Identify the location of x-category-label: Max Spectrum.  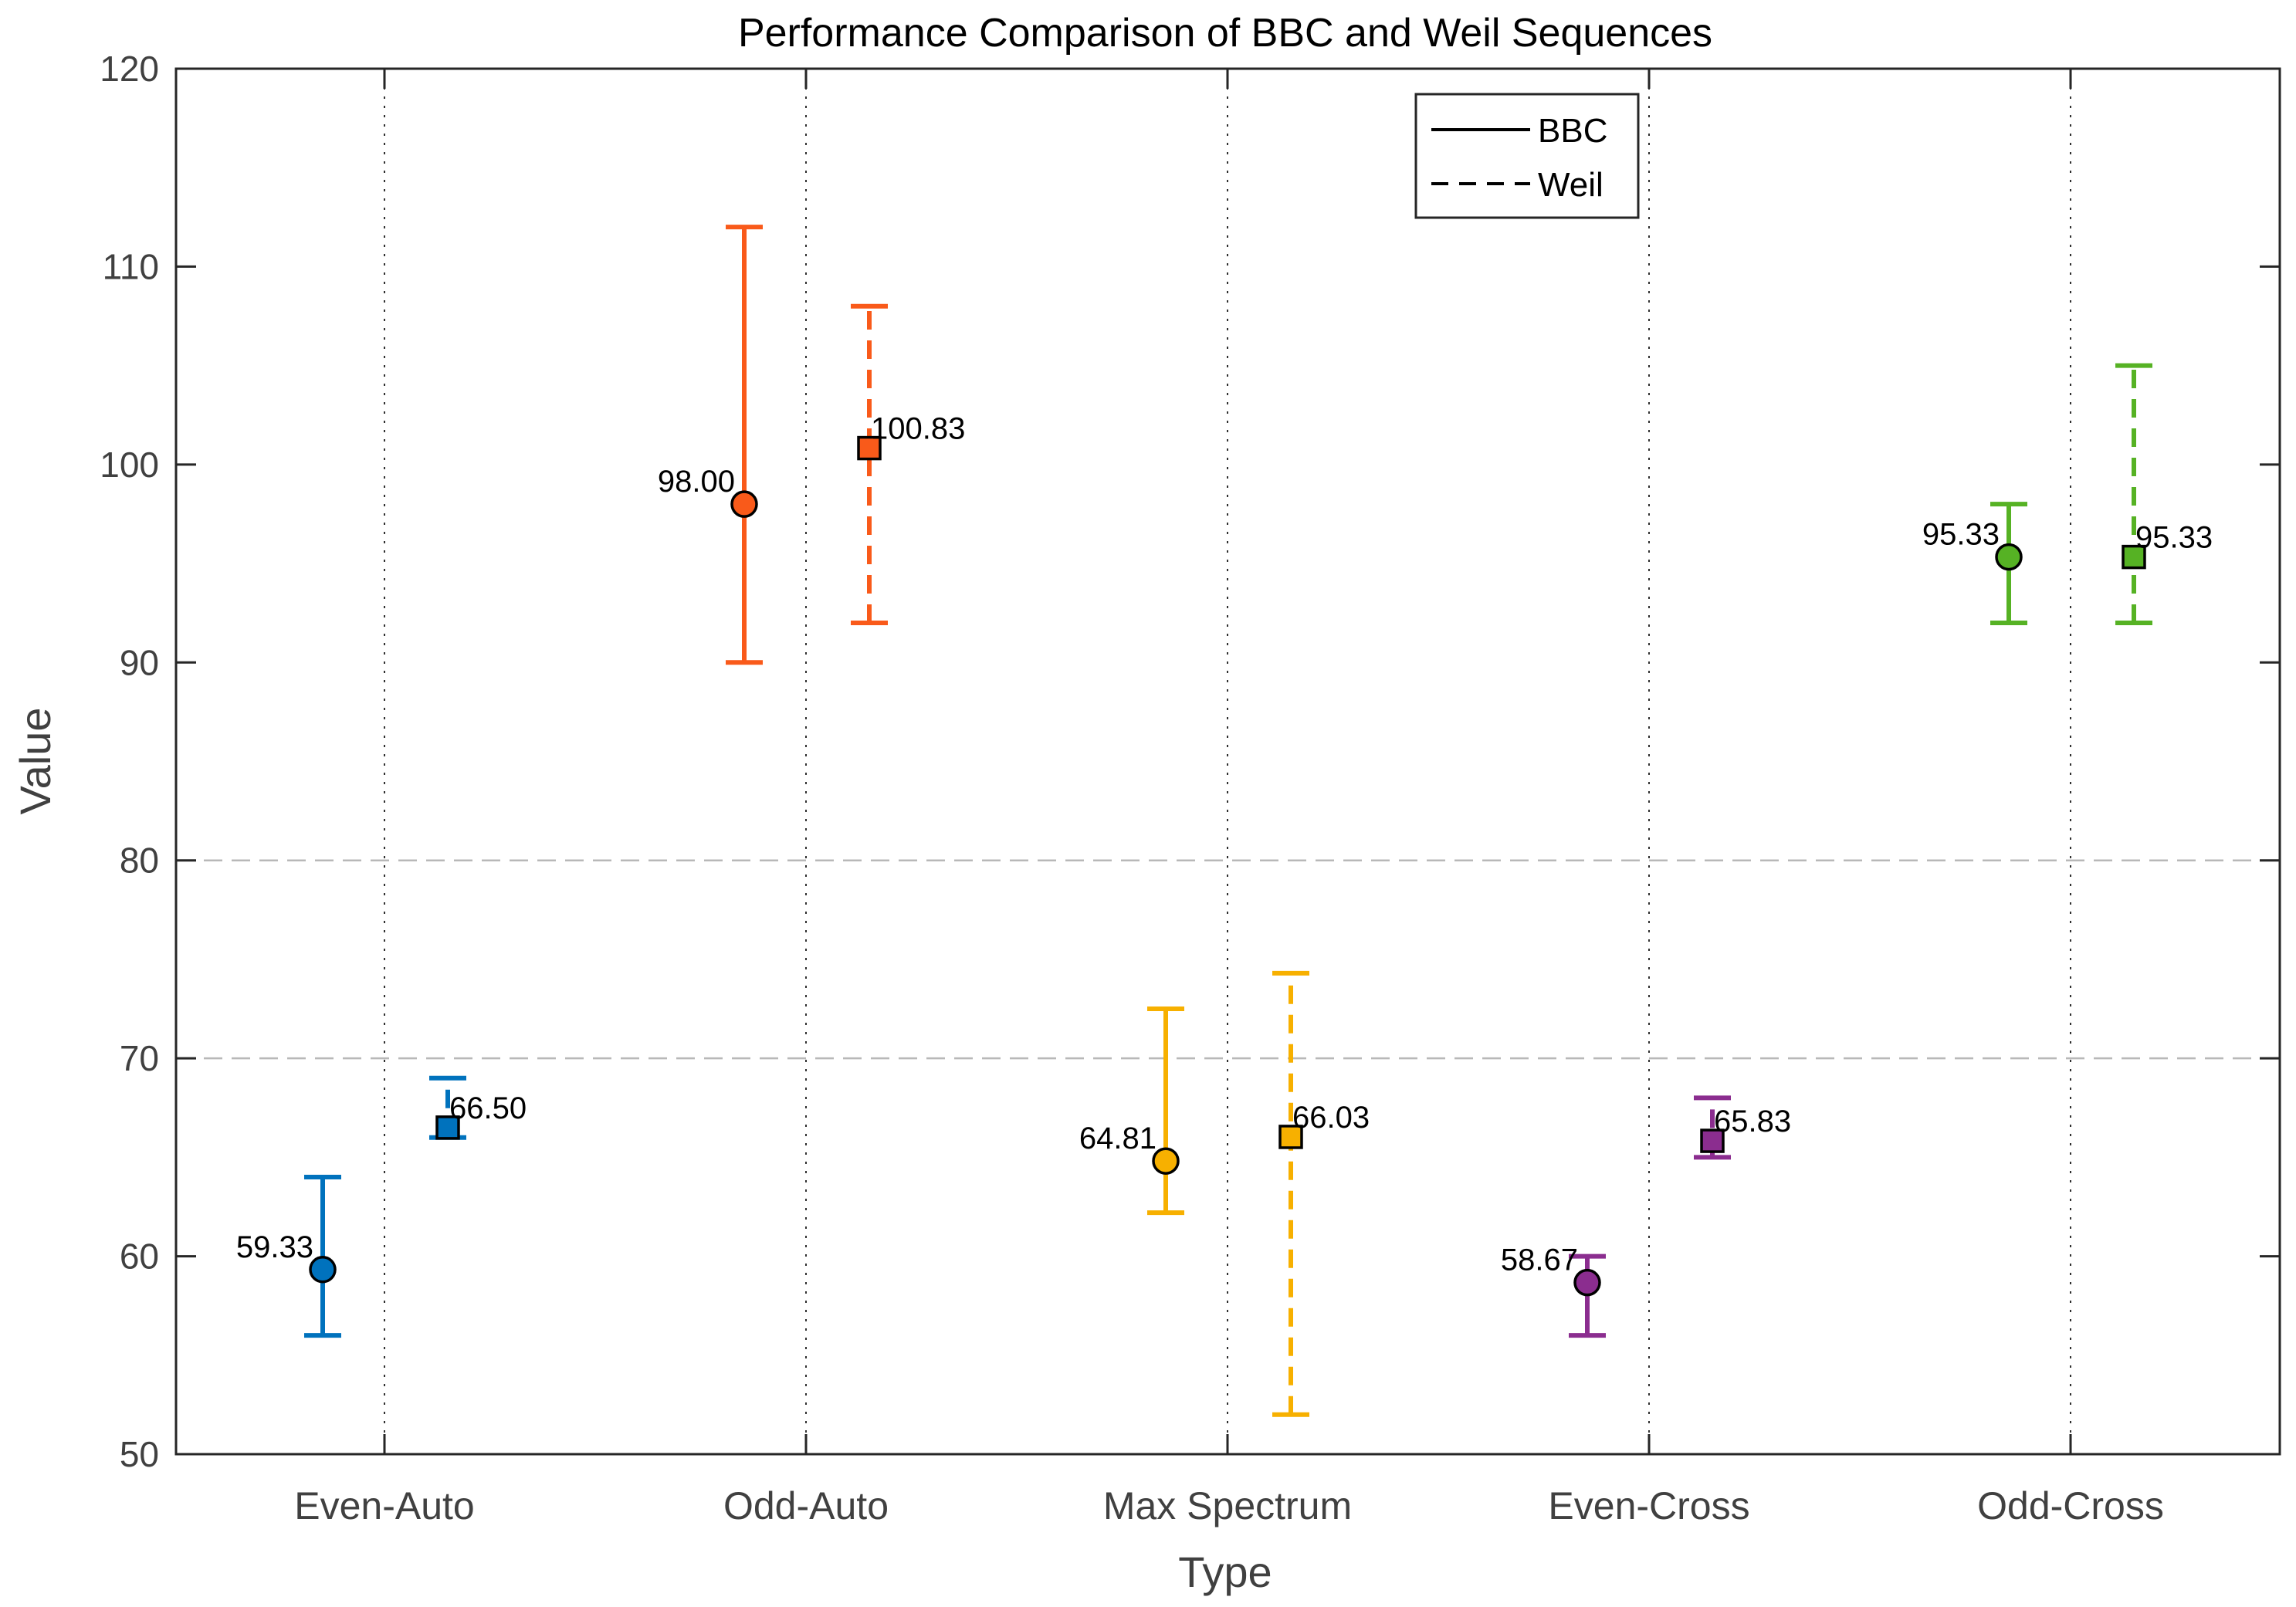
(1227, 1505).